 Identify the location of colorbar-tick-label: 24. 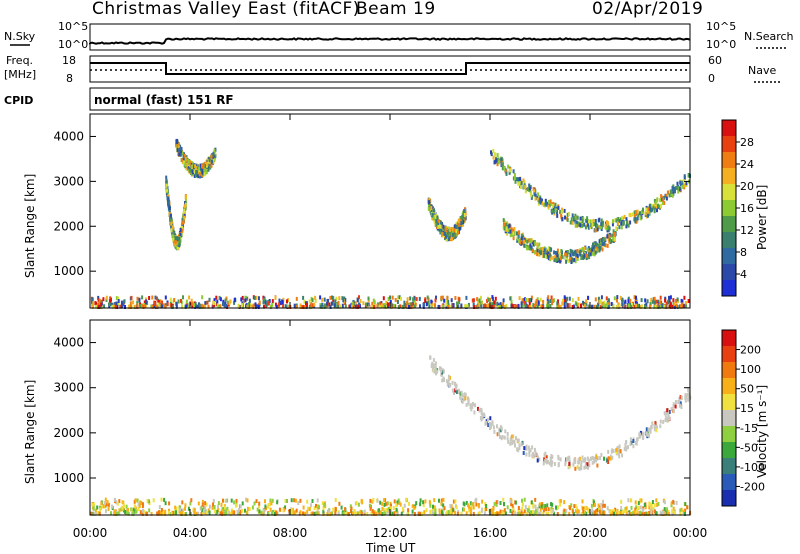
(747, 164).